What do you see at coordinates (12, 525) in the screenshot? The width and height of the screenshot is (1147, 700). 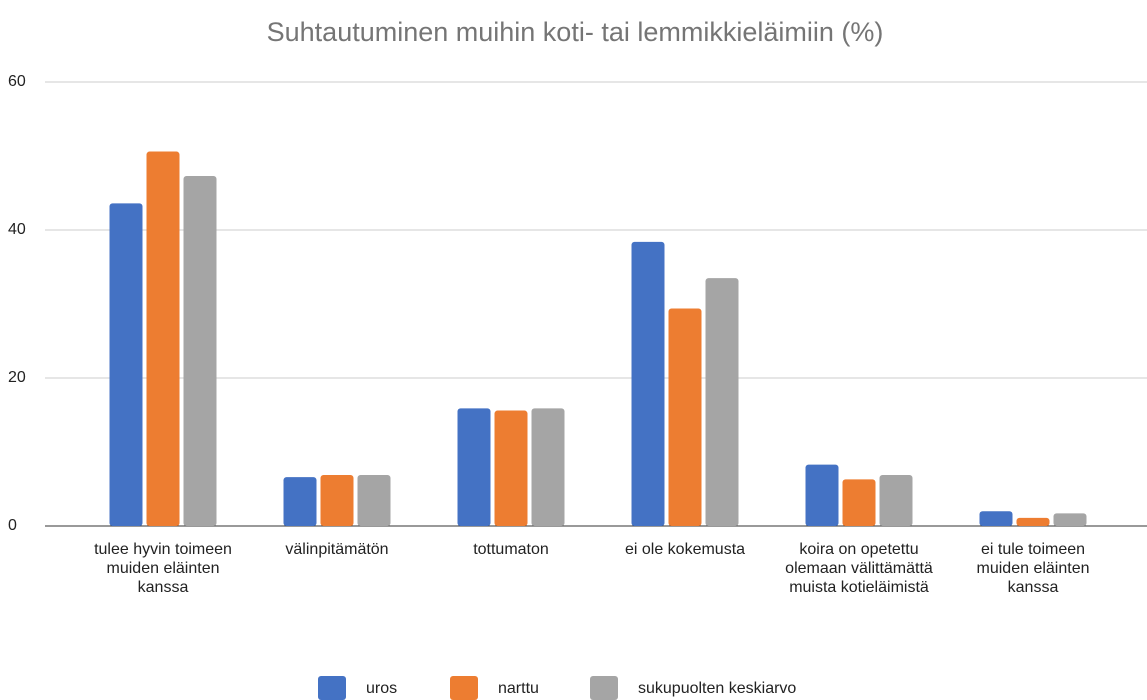 I see `y-tick-label: 0` at bounding box center [12, 525].